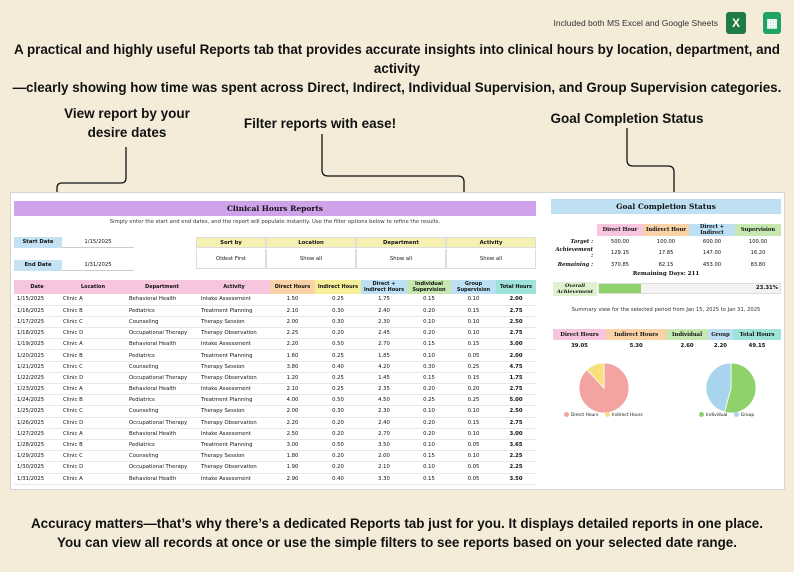 The height and width of the screenshot is (572, 794). What do you see at coordinates (579, 346) in the screenshot?
I see `summary-direct-value: 39.05` at bounding box center [579, 346].